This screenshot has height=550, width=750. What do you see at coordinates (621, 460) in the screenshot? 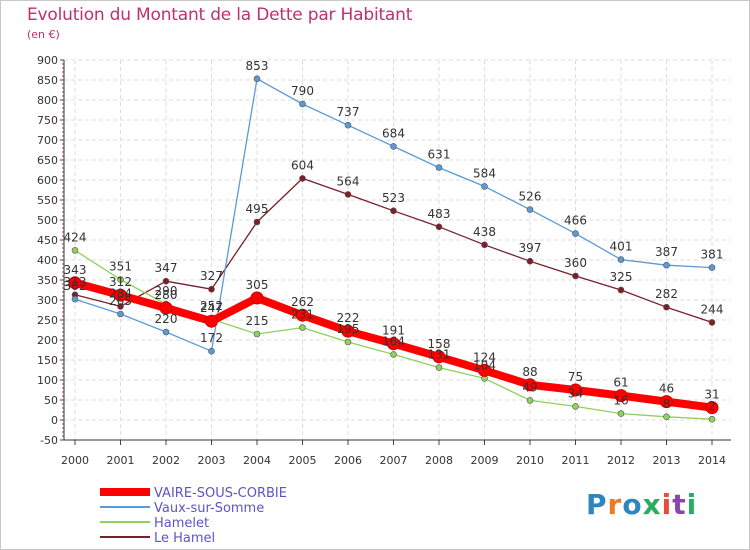
I see `x-tick-label: 2012` at bounding box center [621, 460].